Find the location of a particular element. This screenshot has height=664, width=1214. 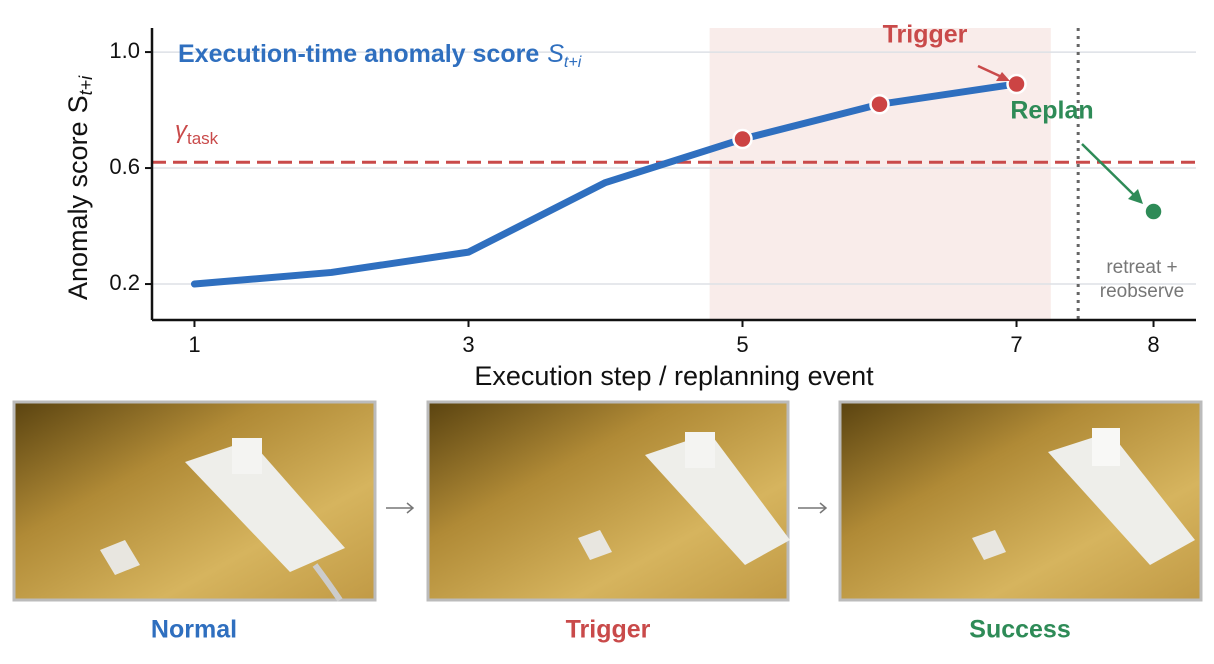

x-tick-label: 1 is located at coordinates (194, 344).